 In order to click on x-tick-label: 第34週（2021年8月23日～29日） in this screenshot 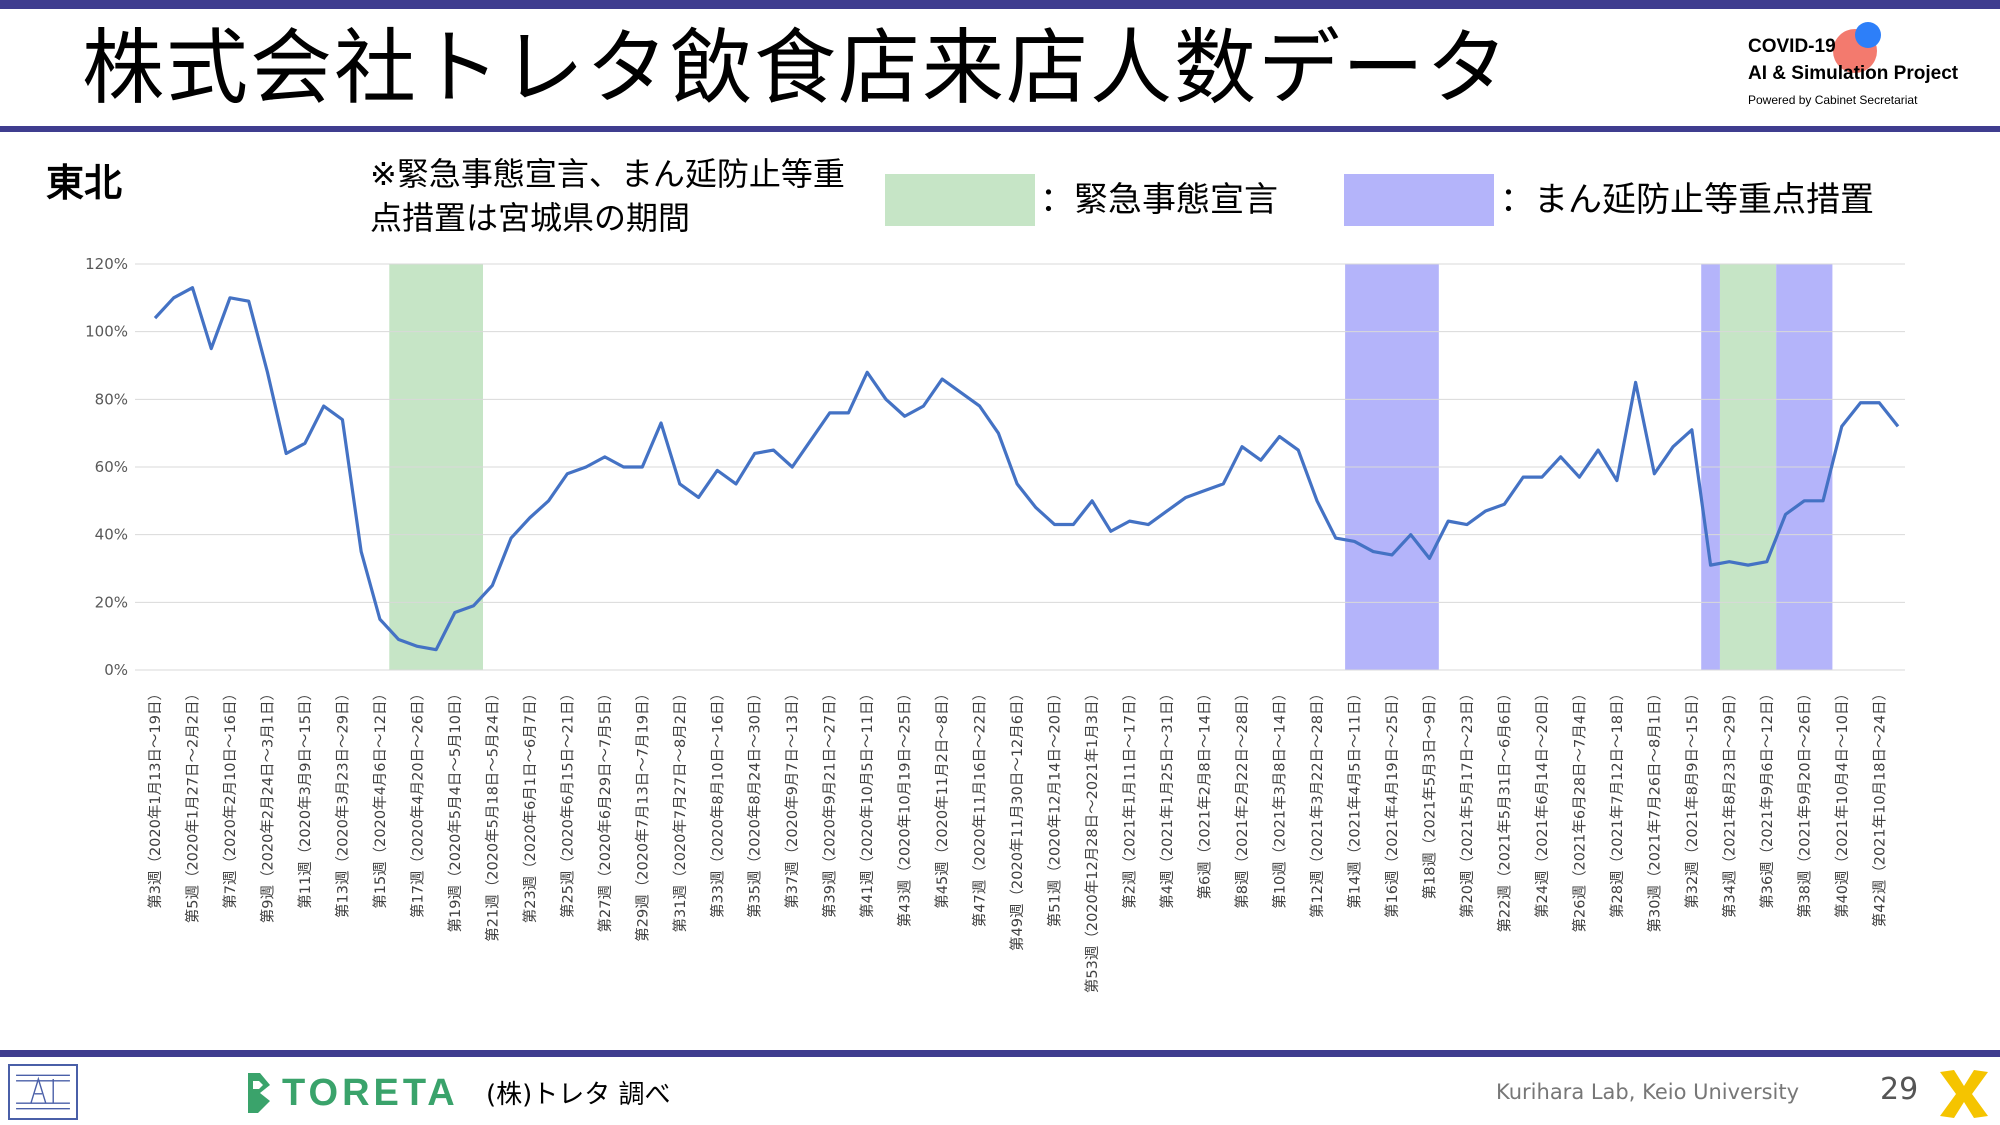, I will do `click(1729, 802)`.